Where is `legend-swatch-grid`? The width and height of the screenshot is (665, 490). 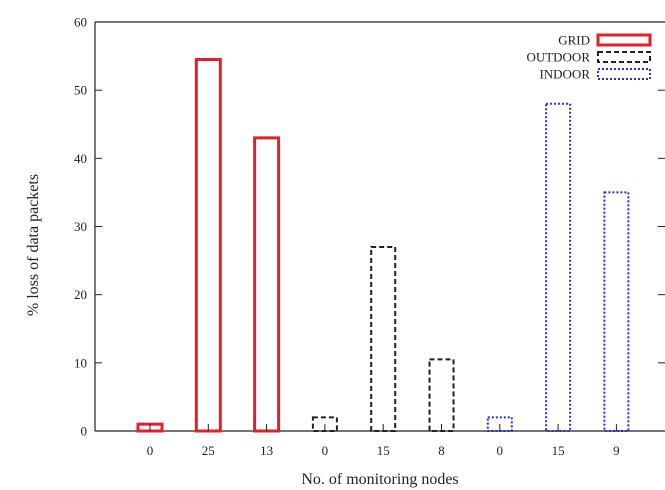
legend-swatch-grid is located at coordinates (624, 40).